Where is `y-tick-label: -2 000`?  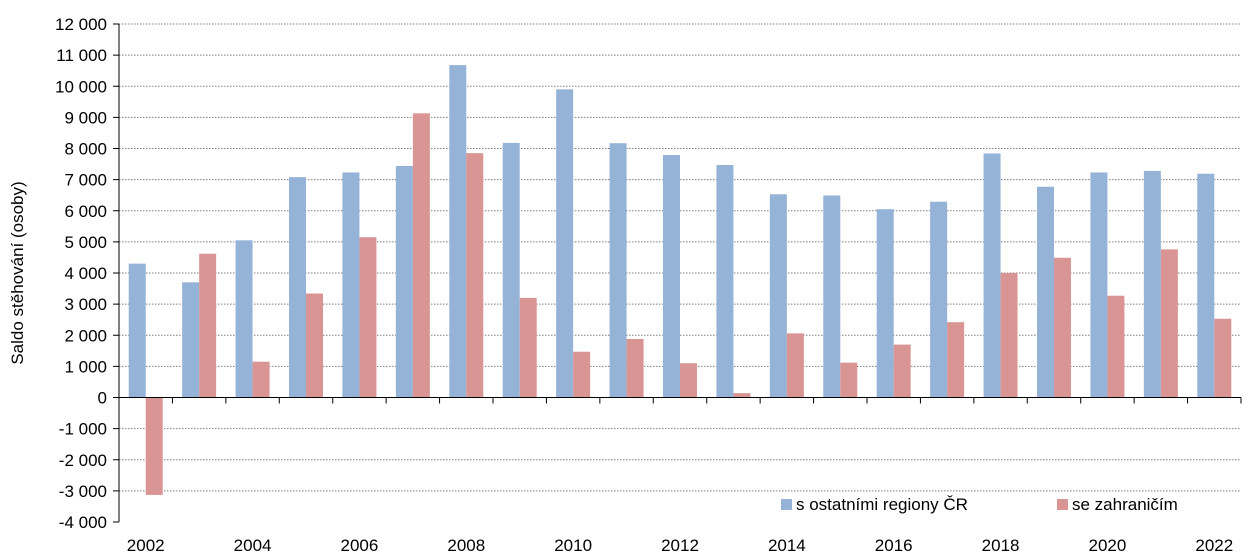 y-tick-label: -2 000 is located at coordinates (83, 460).